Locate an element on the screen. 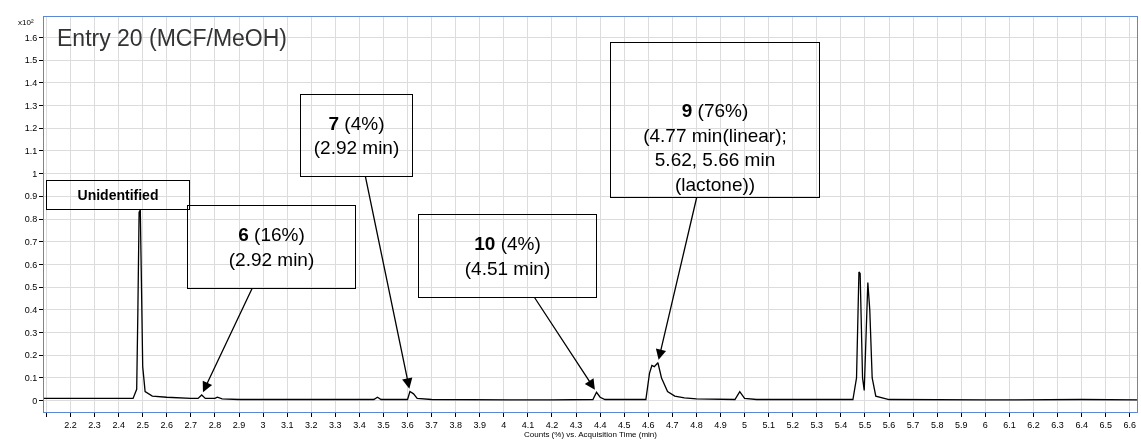 This screenshot has width=1141, height=446. x-tick-label: 5.1 is located at coordinates (768, 424).